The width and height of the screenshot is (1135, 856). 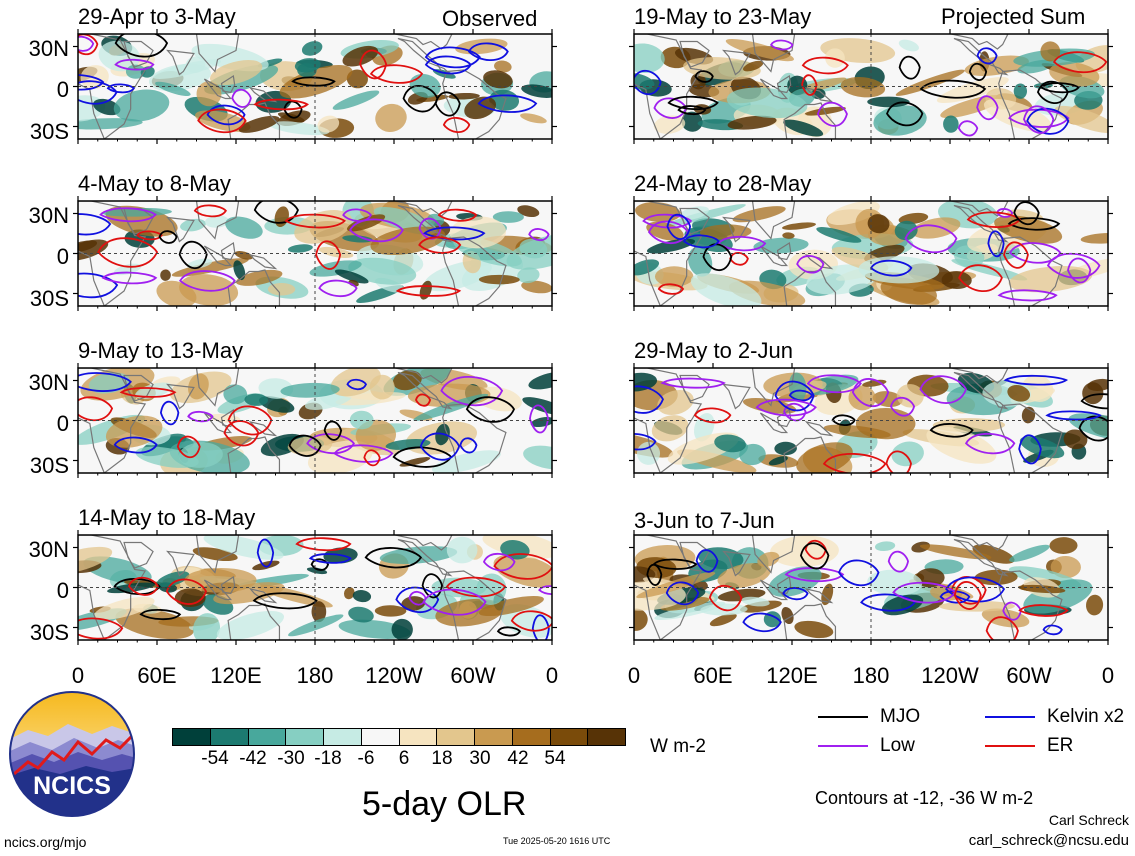 What do you see at coordinates (404, 758) in the screenshot?
I see `colorbar-tick: 6` at bounding box center [404, 758].